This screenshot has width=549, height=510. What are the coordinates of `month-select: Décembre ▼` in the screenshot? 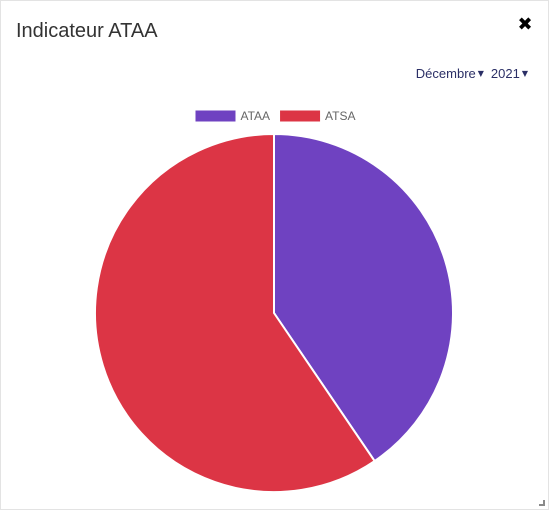 It's located at (450, 73).